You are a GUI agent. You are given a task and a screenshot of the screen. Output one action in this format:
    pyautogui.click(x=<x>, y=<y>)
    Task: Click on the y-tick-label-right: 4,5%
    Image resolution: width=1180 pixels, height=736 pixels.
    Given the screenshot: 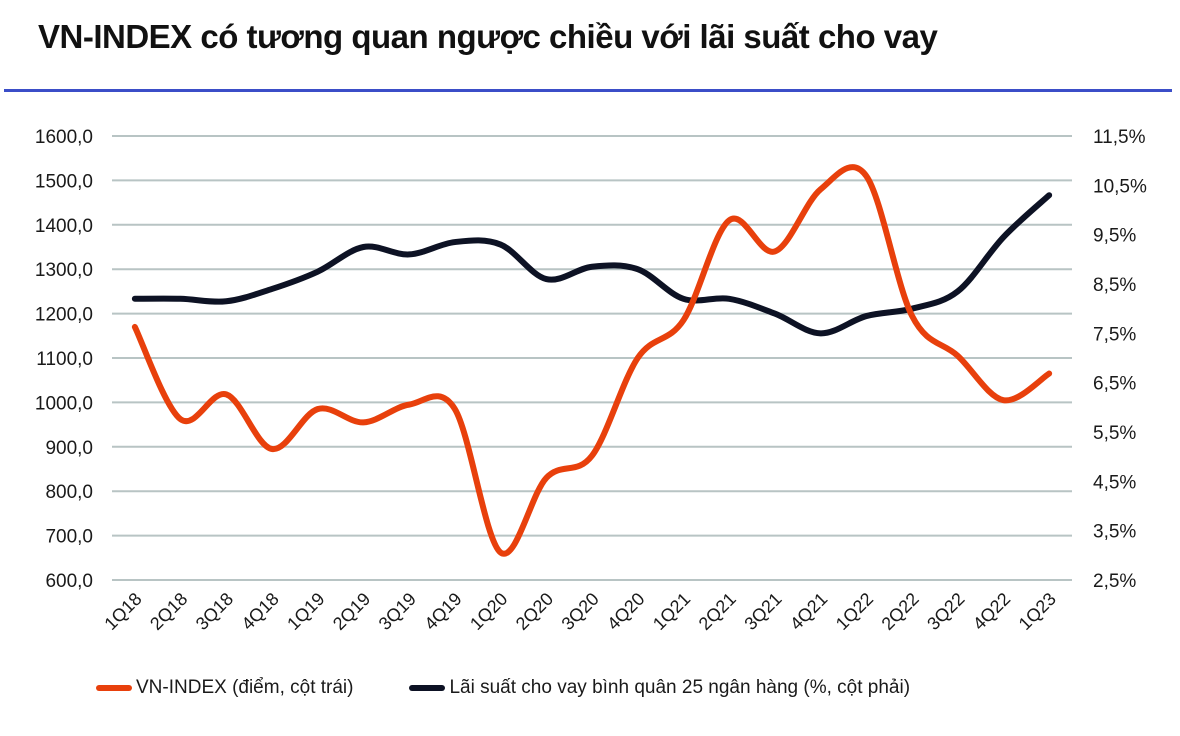 What is the action you would take?
    pyautogui.click(x=1114, y=482)
    